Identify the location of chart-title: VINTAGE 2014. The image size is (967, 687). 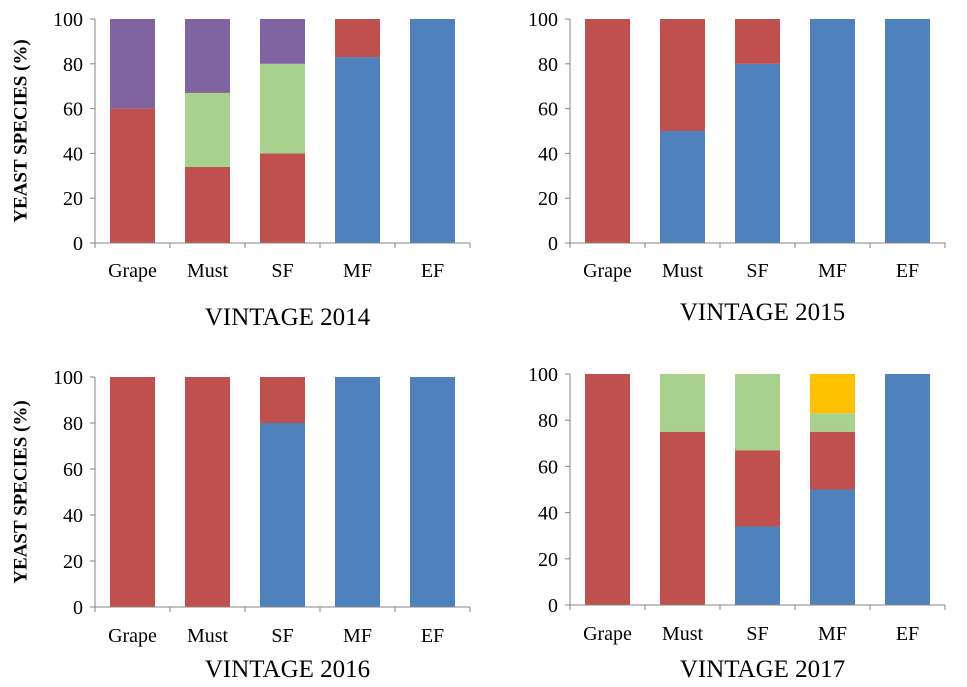
(288, 317).